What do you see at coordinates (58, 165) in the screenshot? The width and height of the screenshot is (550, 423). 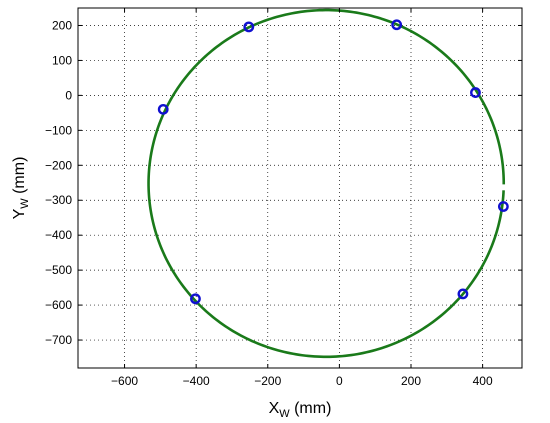 I see `y-tick-label: −200` at bounding box center [58, 165].